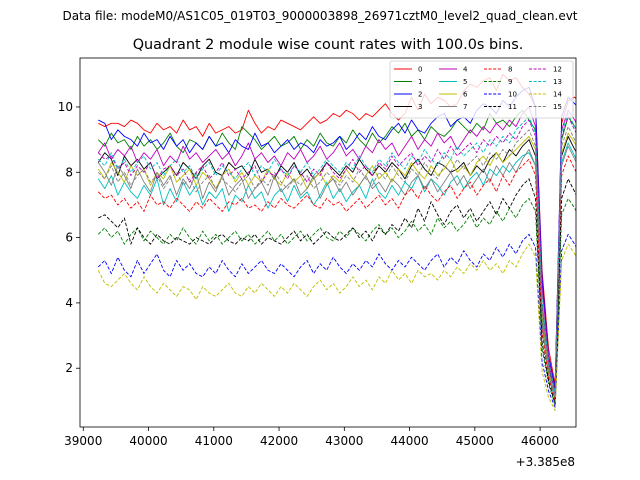 The width and height of the screenshot is (640, 480). Describe the element at coordinates (83, 441) in the screenshot. I see `x-tick-label: 39000` at that location.